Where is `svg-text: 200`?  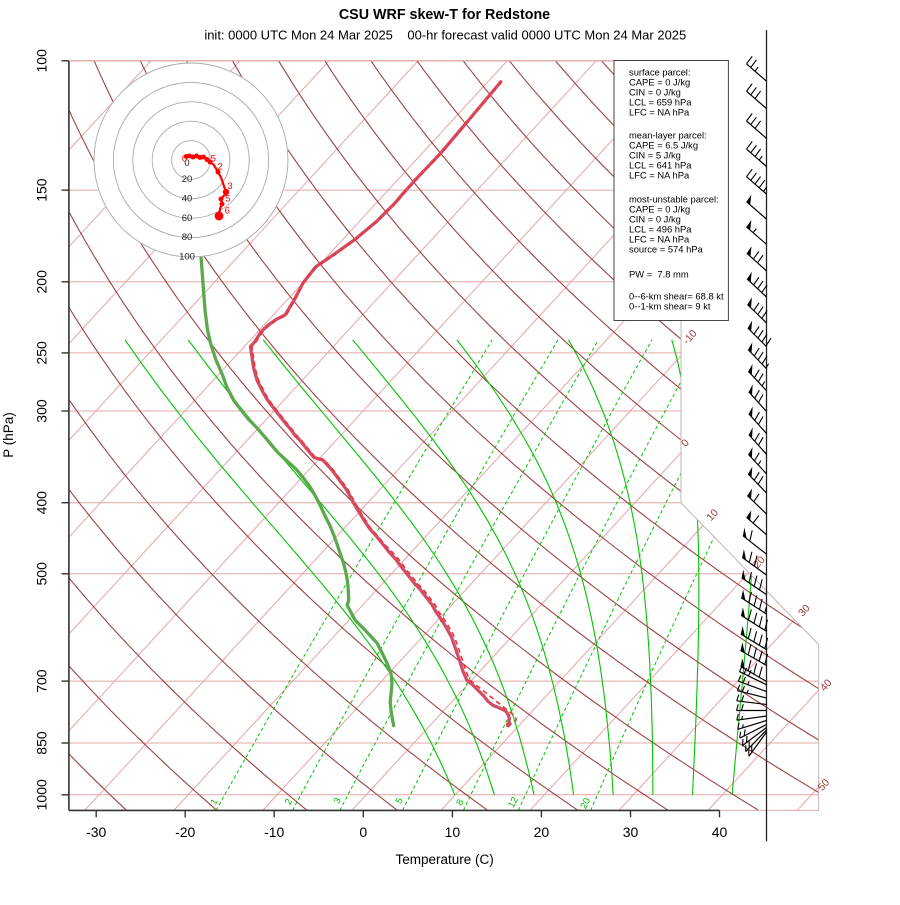 svg-text: 200 is located at coordinates (42, 282).